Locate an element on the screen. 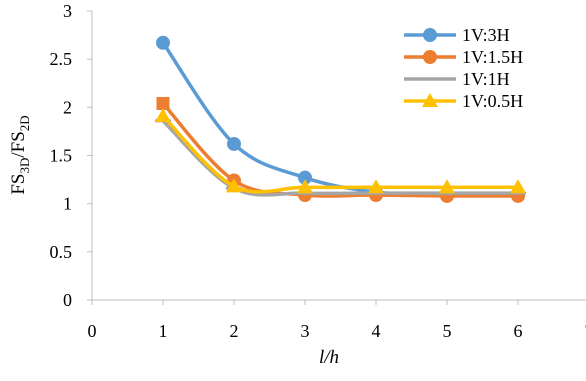 This screenshot has width=586, height=381. y-axis-label-main: FS is located at coordinates (18, 184).